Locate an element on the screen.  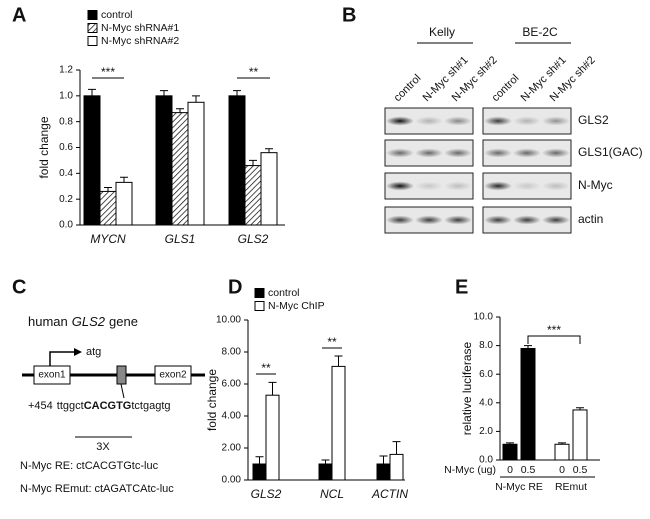
title-part: human is located at coordinates (48, 321).